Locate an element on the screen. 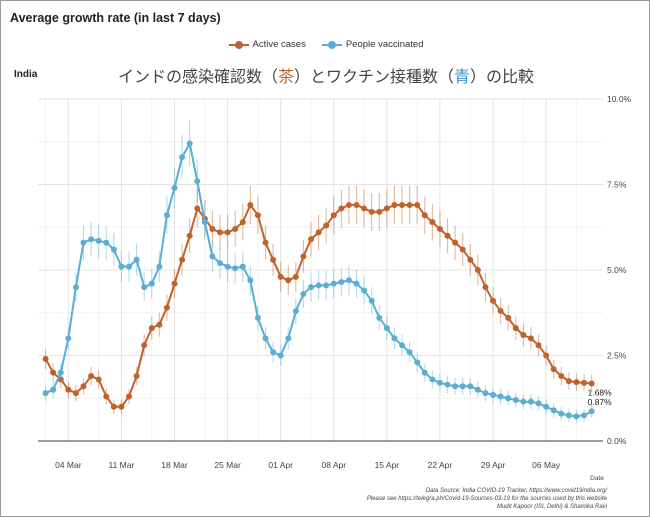  end-value-label: 0.87% is located at coordinates (600, 402).